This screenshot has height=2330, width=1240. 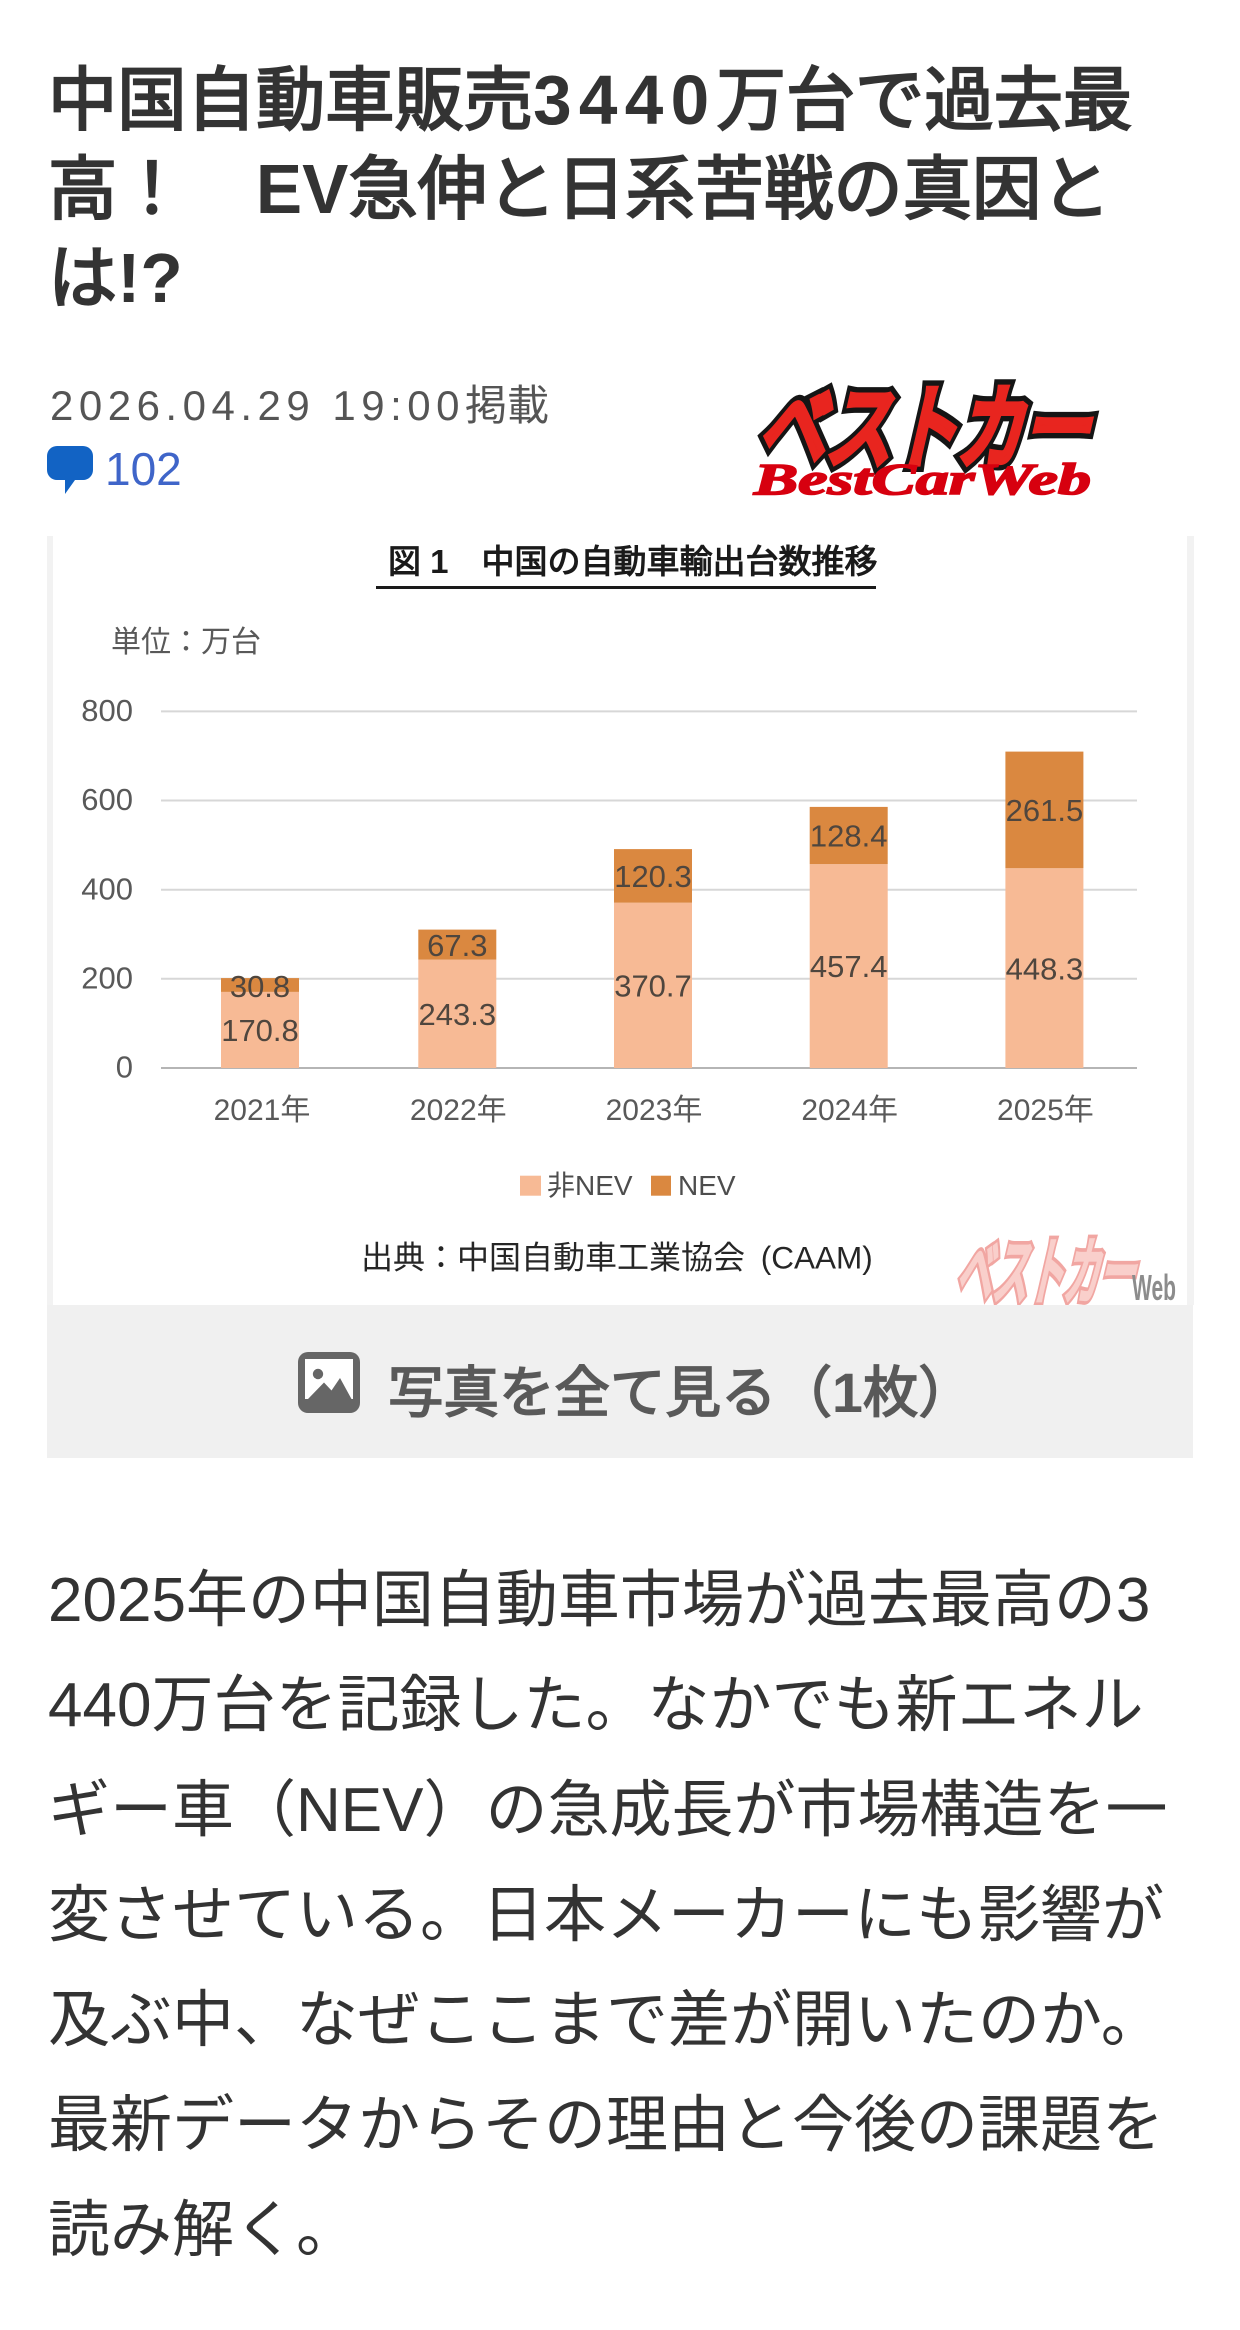 What do you see at coordinates (849, 1110) in the screenshot?
I see `svg-text: 2024年` at bounding box center [849, 1110].